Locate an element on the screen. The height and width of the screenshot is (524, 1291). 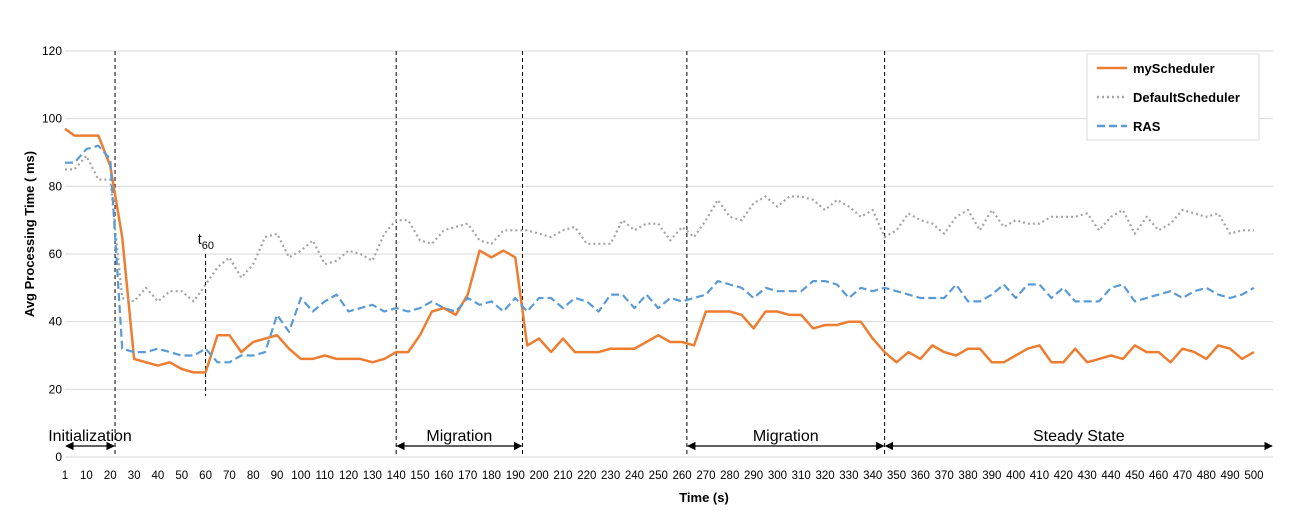
x-tick-label: 370 is located at coordinates (944, 476).